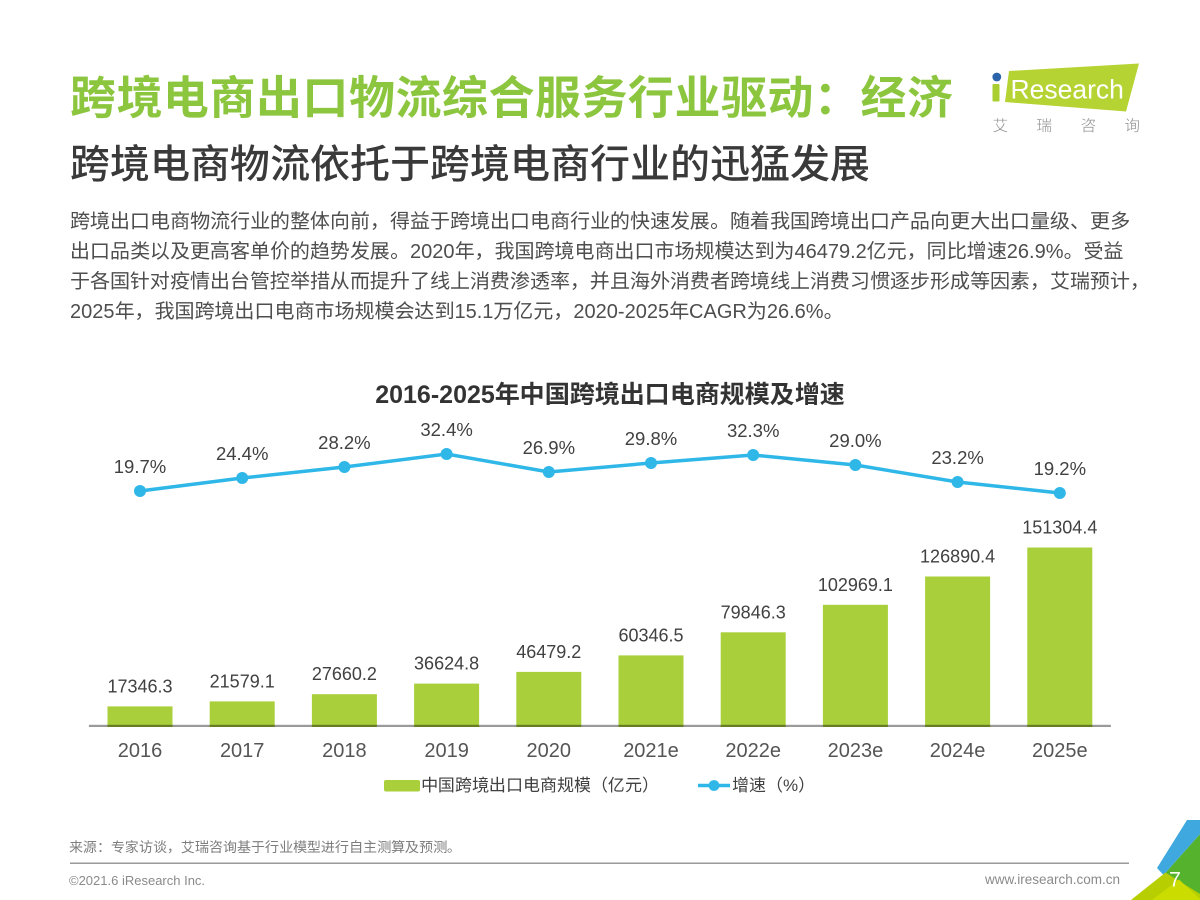  What do you see at coordinates (139, 686) in the screenshot?
I see `svg-text: 17346.3` at bounding box center [139, 686].